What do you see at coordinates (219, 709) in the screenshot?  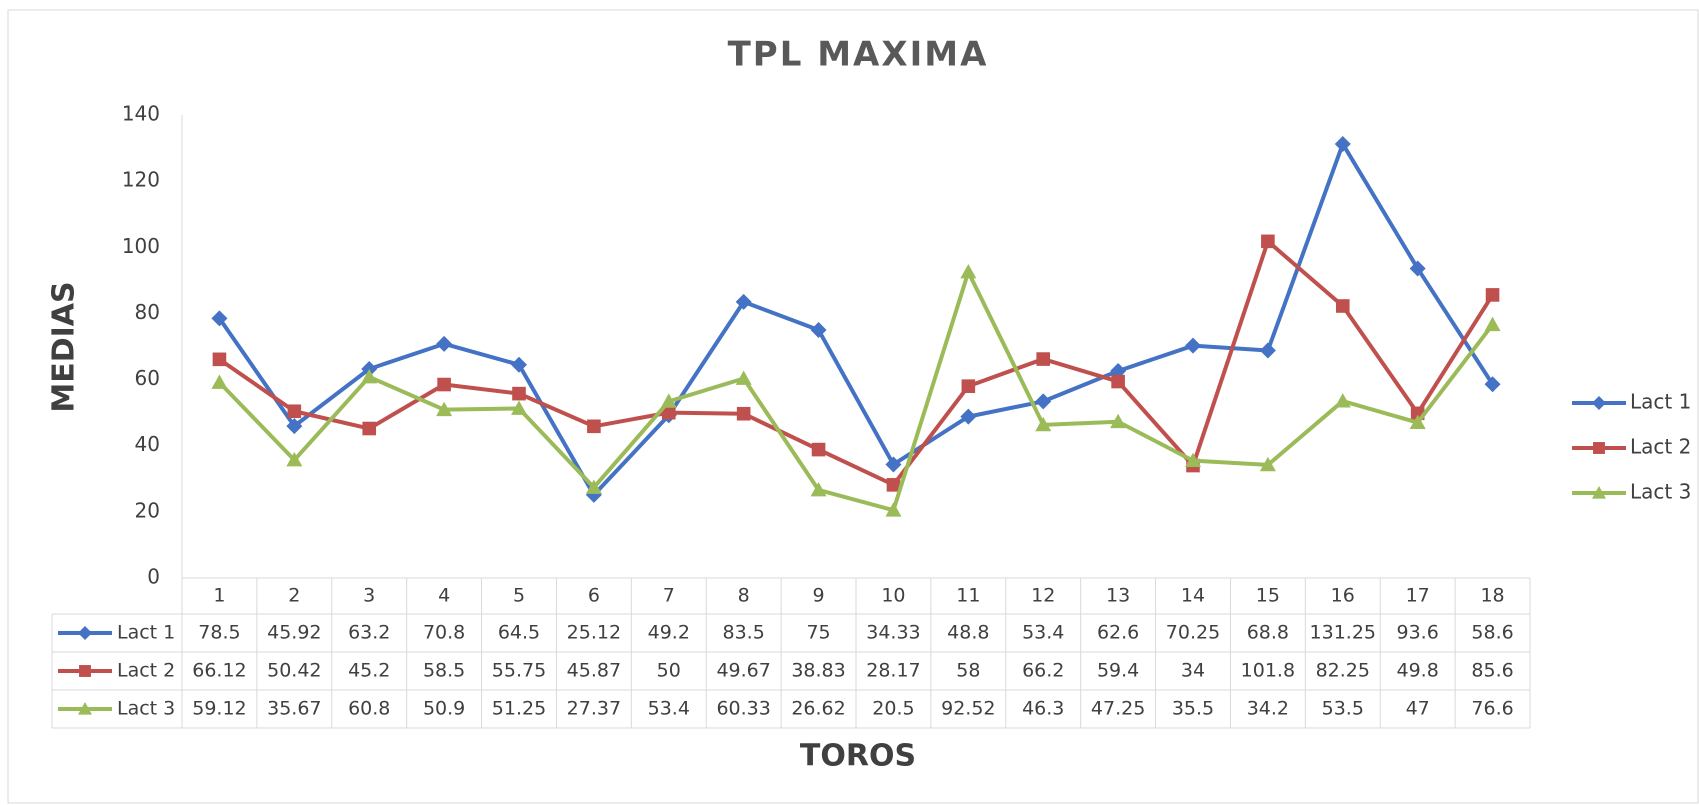 I see `table-cell: 59.12` at bounding box center [219, 709].